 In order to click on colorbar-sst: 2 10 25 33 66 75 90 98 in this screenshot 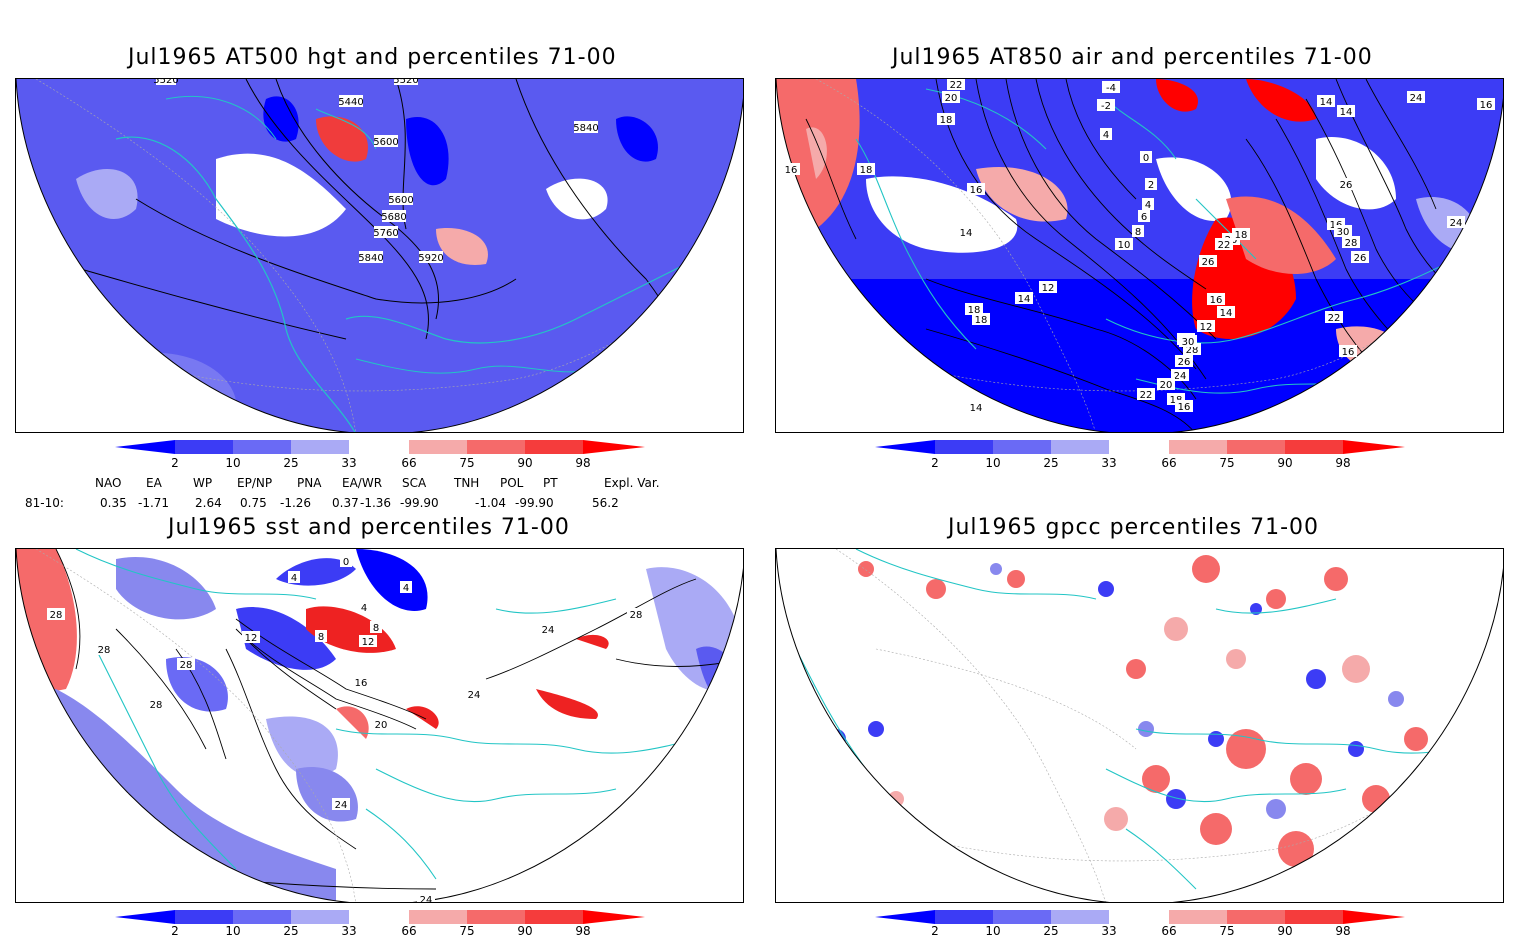, I will do `click(380, 925)`.